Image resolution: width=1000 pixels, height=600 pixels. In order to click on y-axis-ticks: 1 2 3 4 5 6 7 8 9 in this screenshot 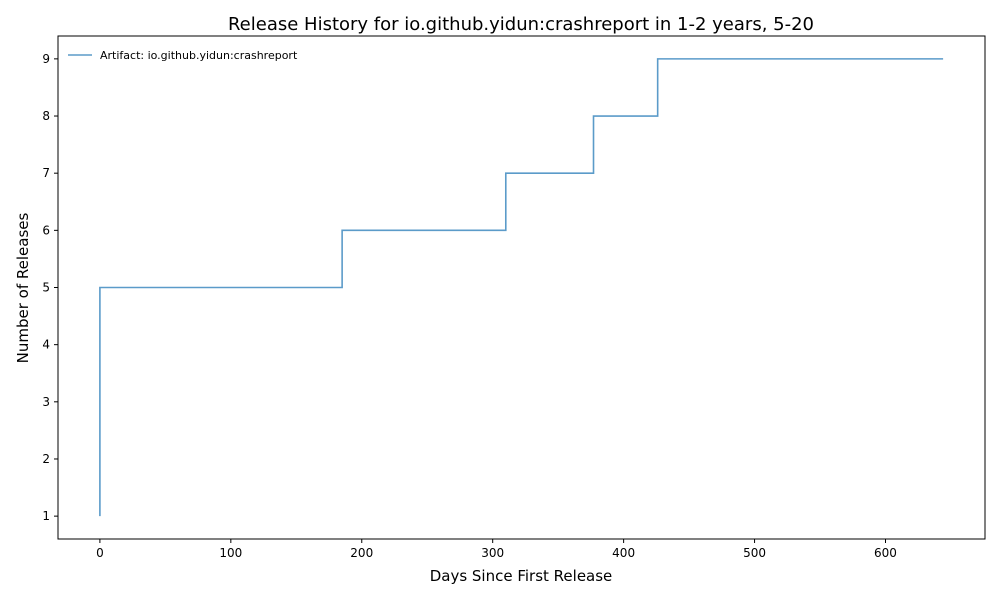, I will do `click(50, 287)`.